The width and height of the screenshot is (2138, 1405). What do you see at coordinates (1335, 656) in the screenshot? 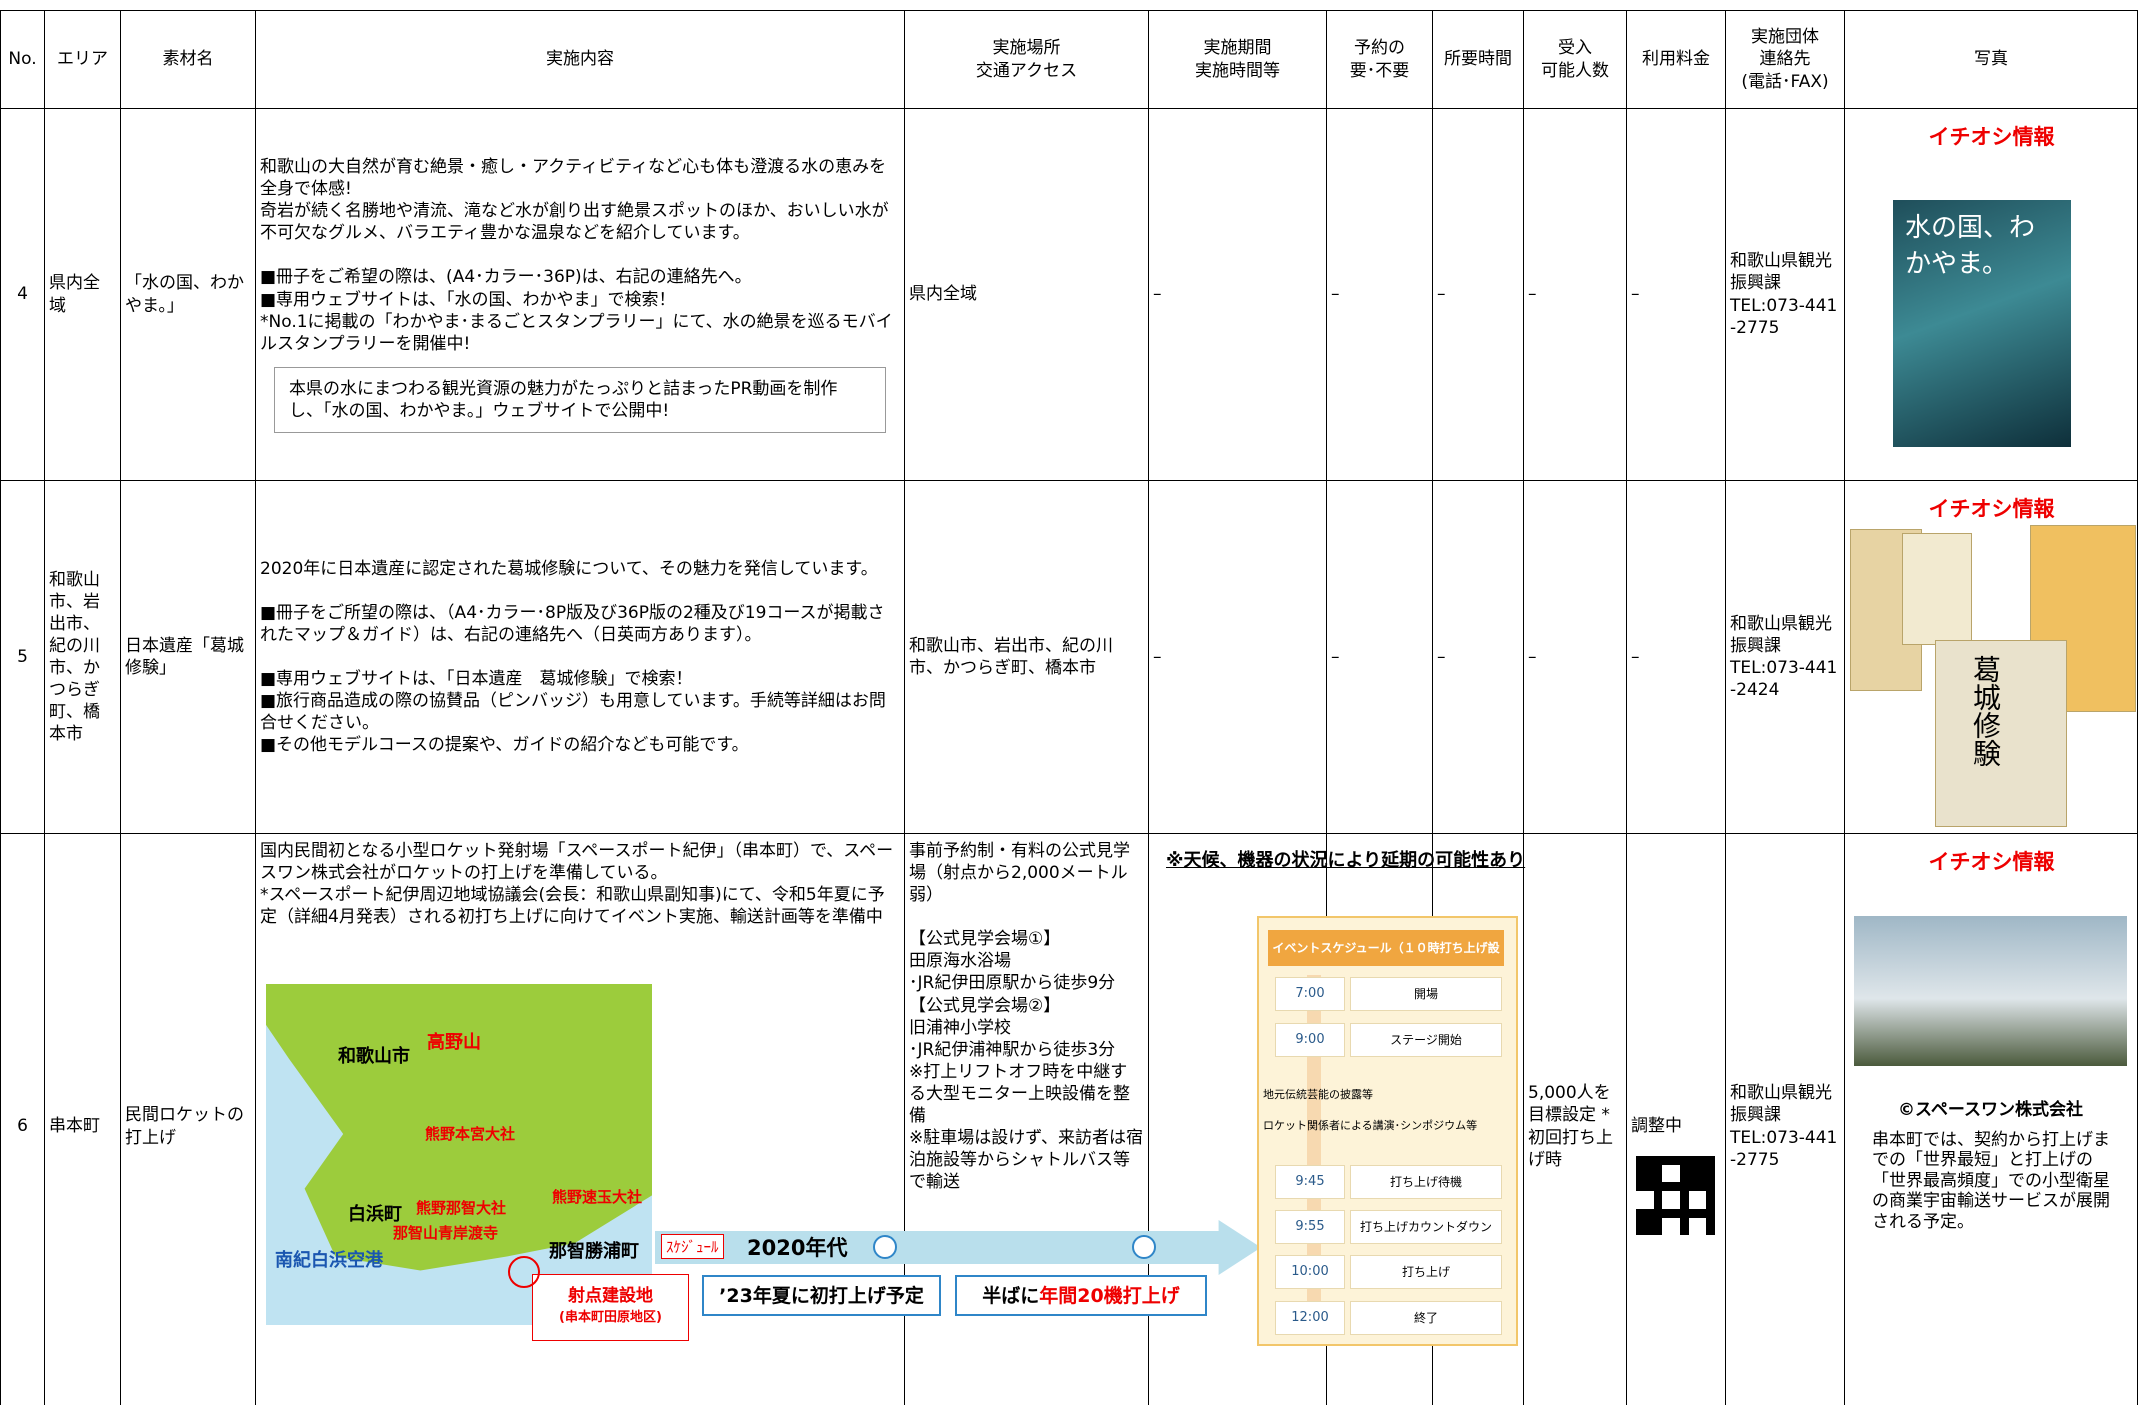
I see `reservation: –` at bounding box center [1335, 656].